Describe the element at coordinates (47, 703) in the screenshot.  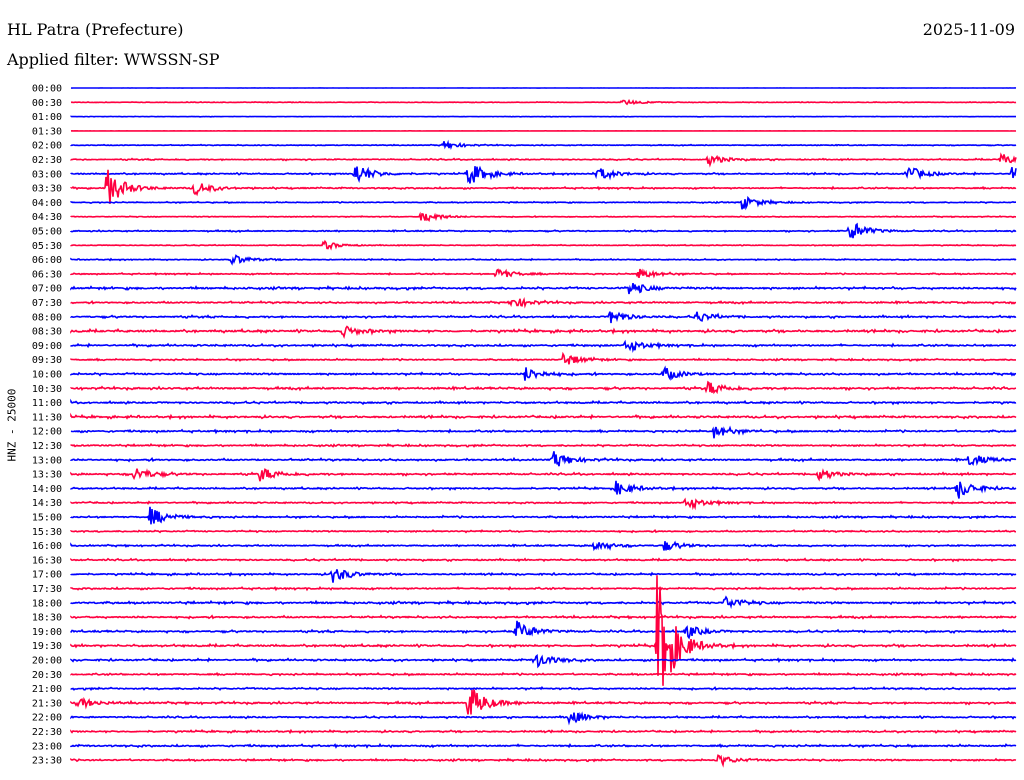
I see `time-label: 21:30` at that location.